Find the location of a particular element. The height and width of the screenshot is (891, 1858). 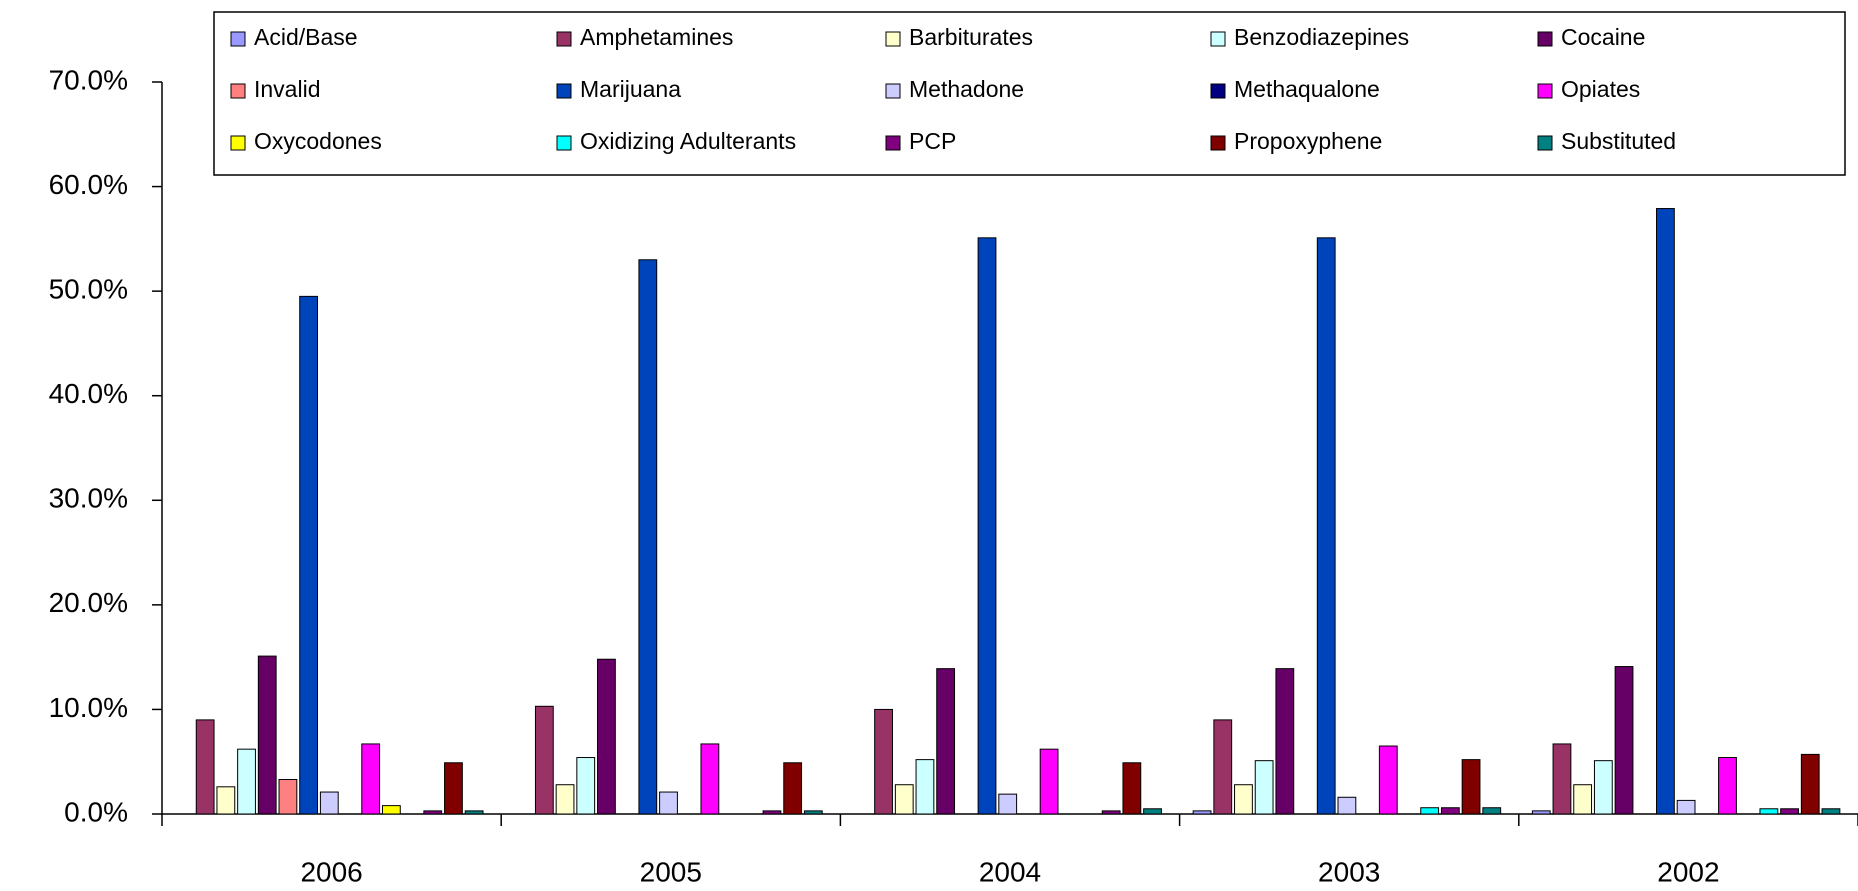

x-tick-label: 2004 is located at coordinates (1010, 871).